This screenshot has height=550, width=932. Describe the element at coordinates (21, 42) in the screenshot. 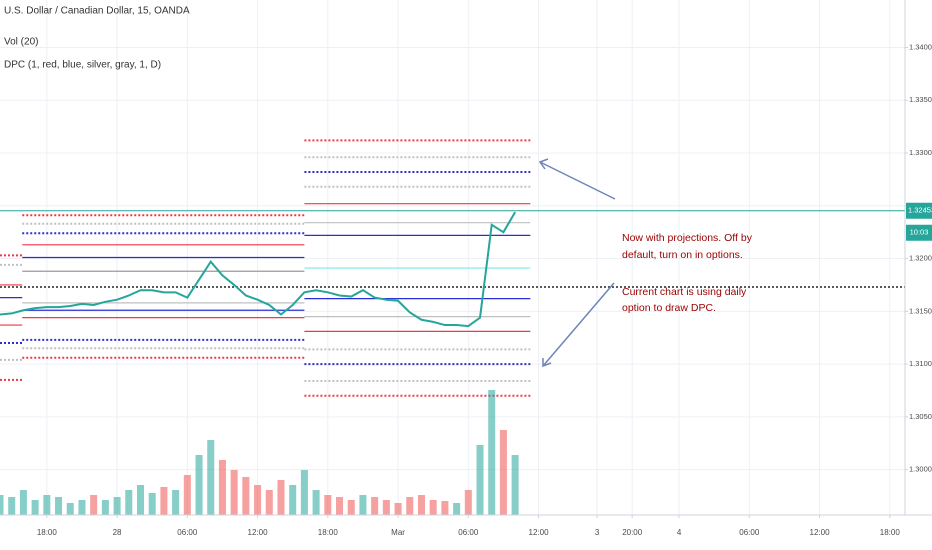

I see `indicator-label: Vol (20)` at that location.